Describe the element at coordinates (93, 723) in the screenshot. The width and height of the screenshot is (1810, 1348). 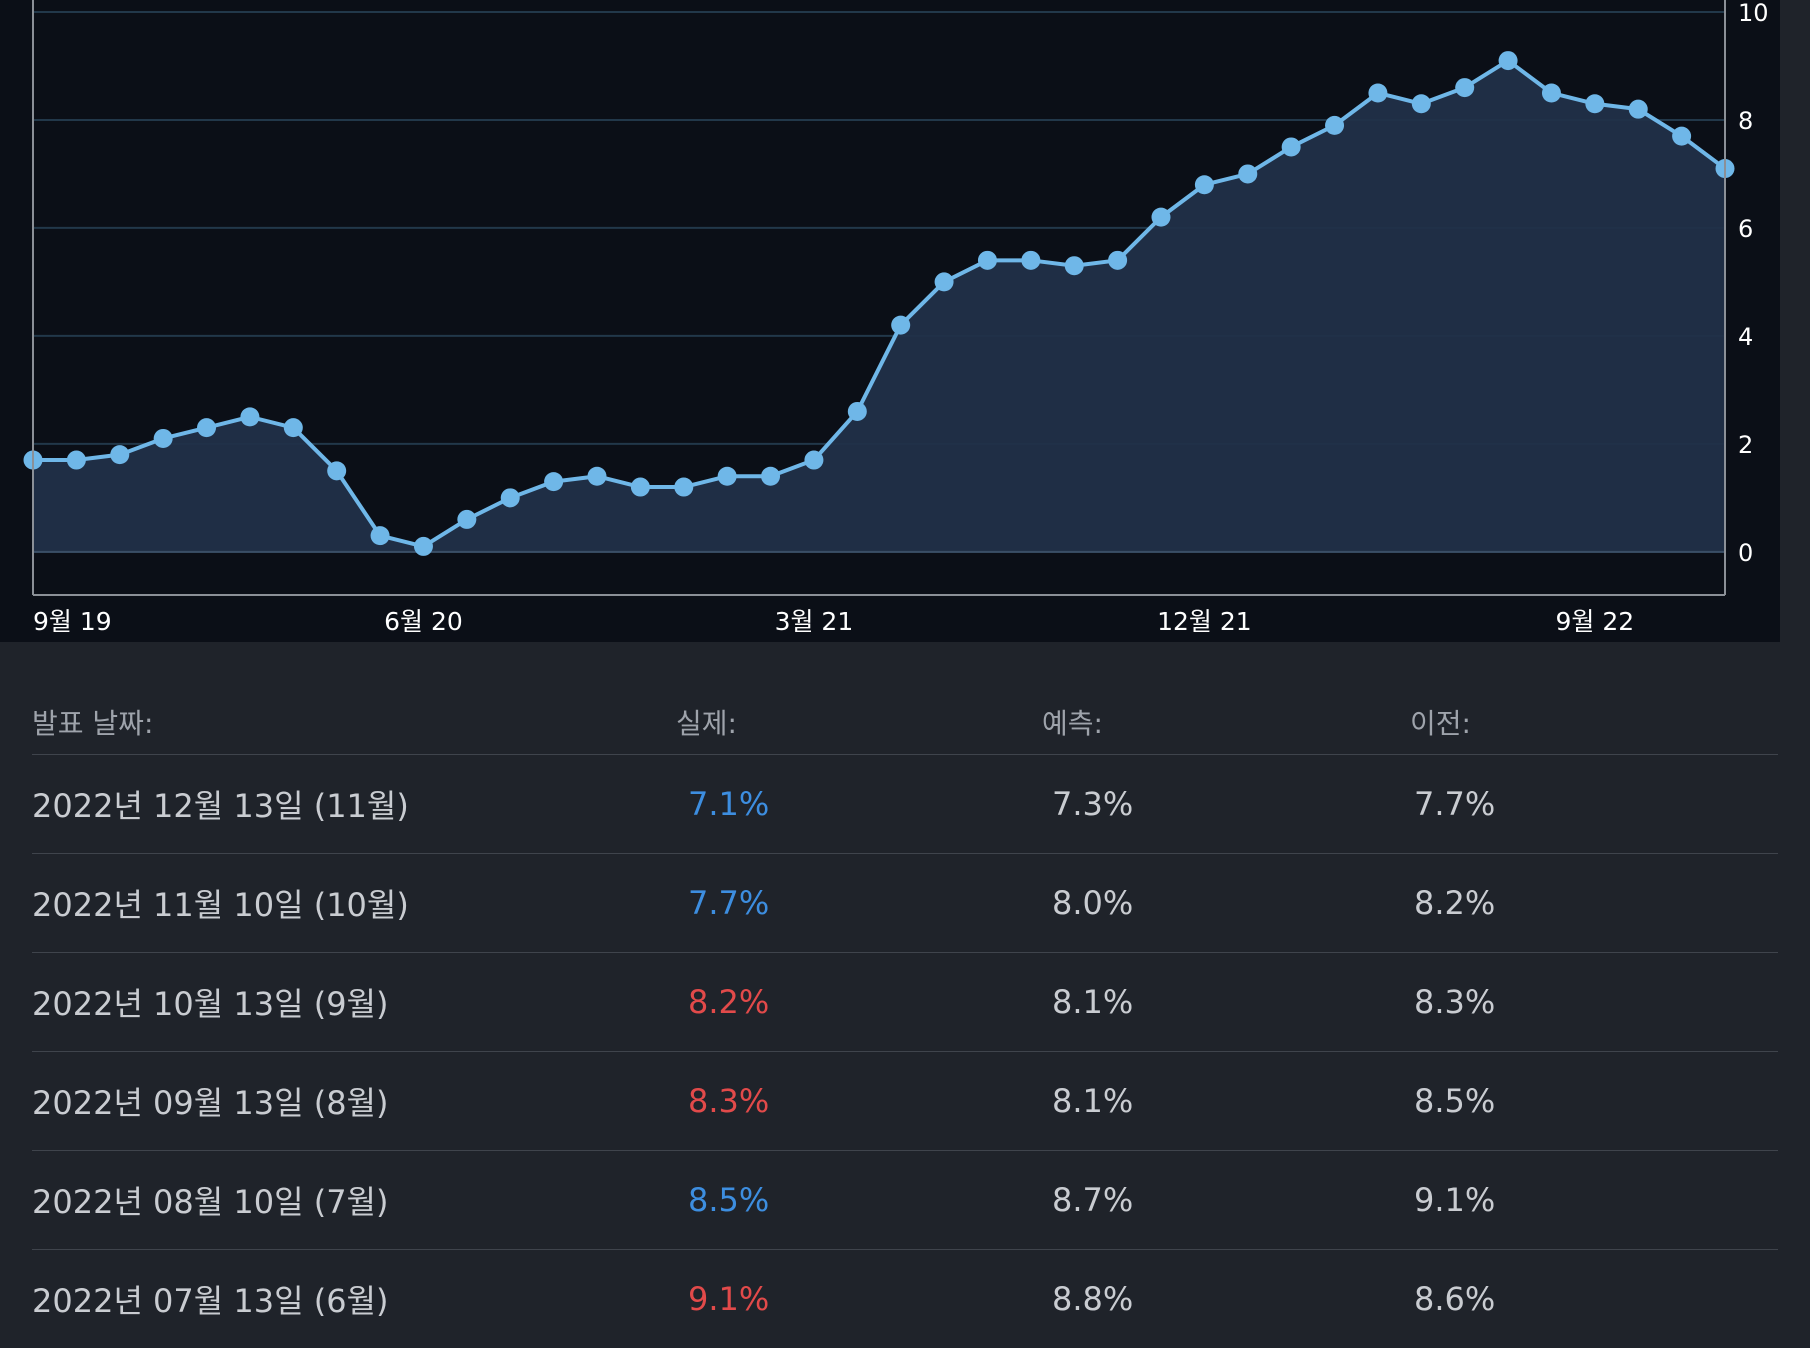
I see `header-date: 발표 날짜:` at that location.